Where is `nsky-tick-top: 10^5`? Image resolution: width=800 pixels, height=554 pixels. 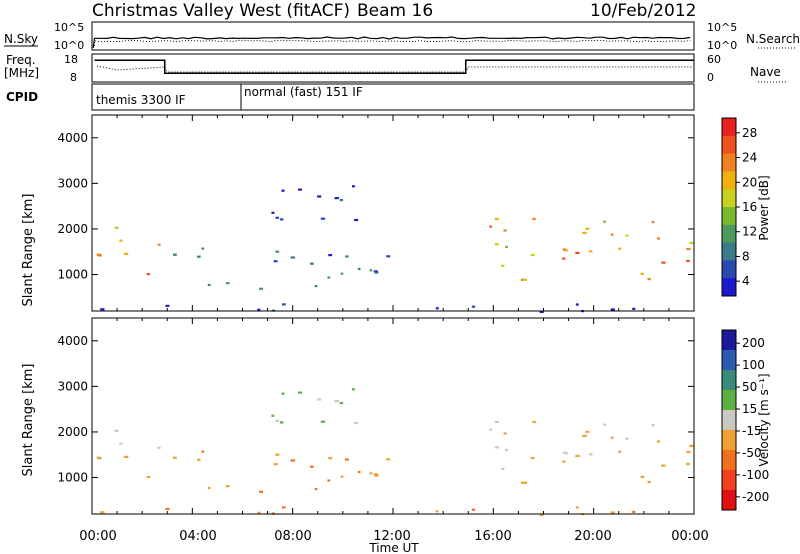 nsky-tick-top: 10^5 is located at coordinates (69, 27).